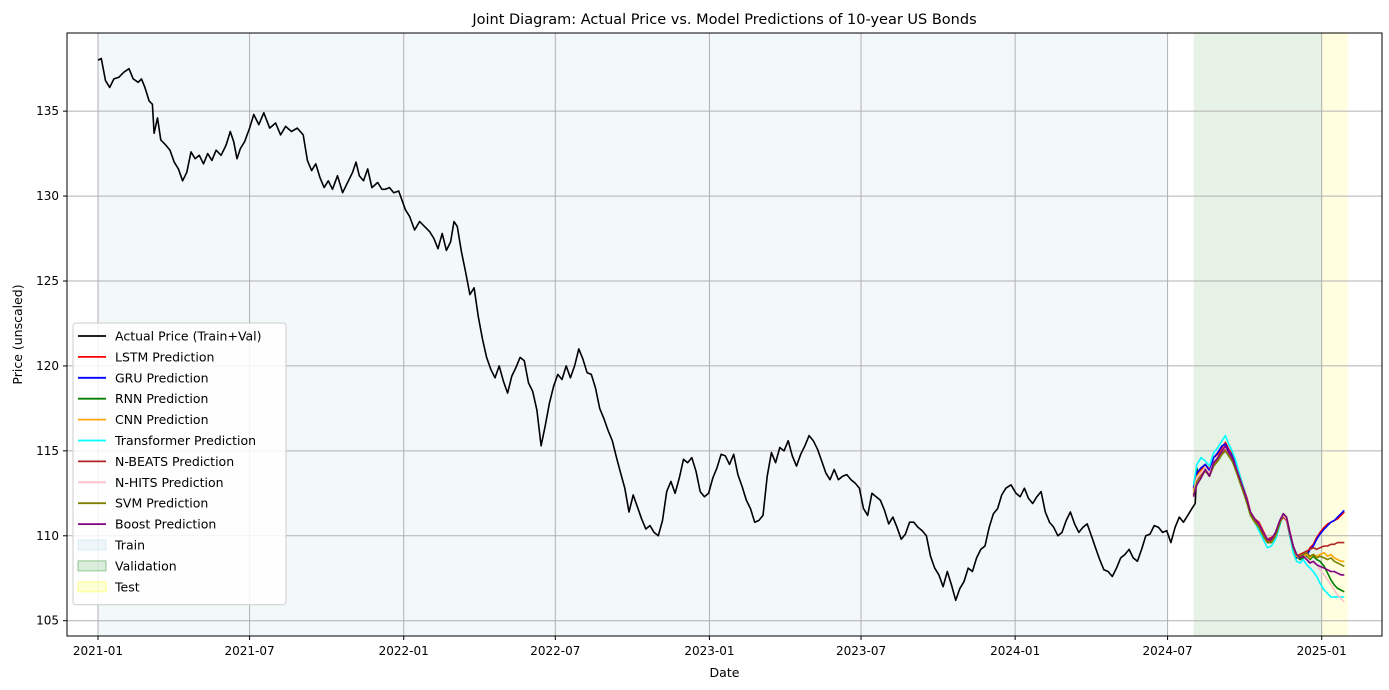  What do you see at coordinates (17, 334) in the screenshot?
I see `y-axis-title: Price (unscaled)` at bounding box center [17, 334].